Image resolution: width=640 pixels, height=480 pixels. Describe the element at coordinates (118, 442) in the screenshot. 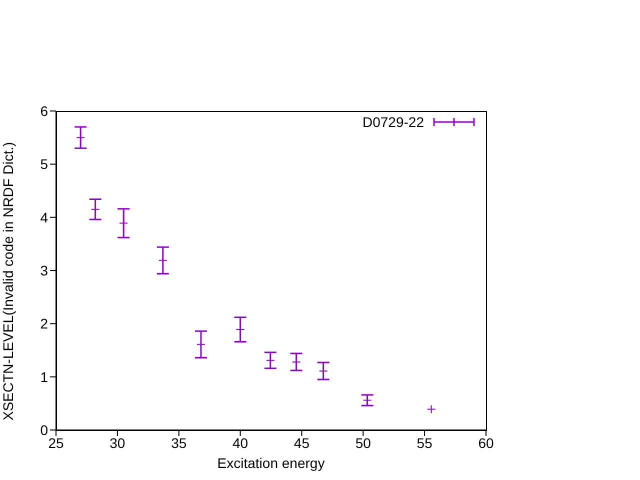

I see `x-tick-label: 30` at that location.